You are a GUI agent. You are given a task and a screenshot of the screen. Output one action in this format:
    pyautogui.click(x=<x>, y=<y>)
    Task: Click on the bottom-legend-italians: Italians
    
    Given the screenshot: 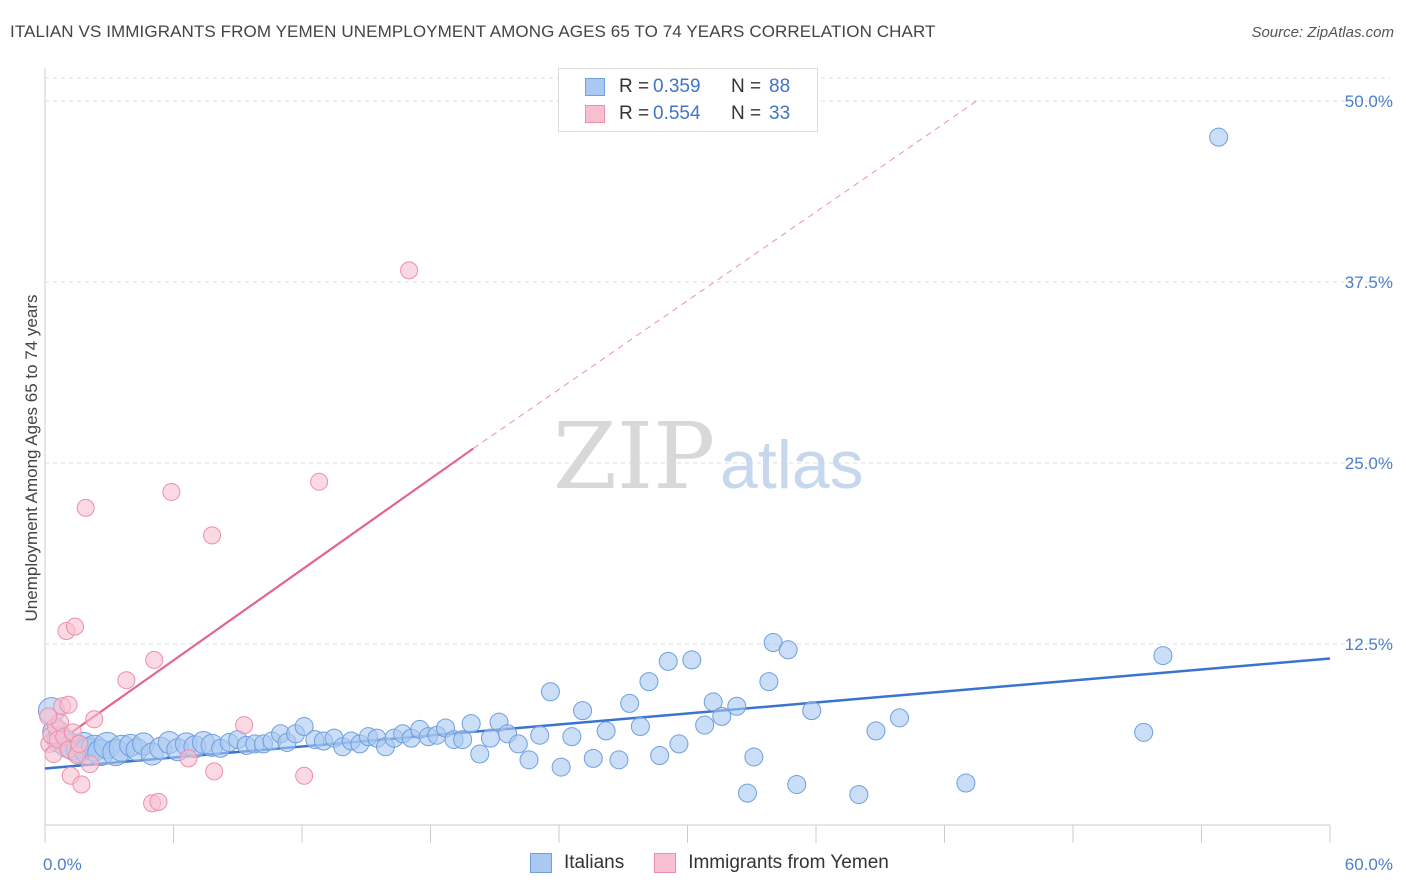 What is the action you would take?
    pyautogui.click(x=577, y=863)
    